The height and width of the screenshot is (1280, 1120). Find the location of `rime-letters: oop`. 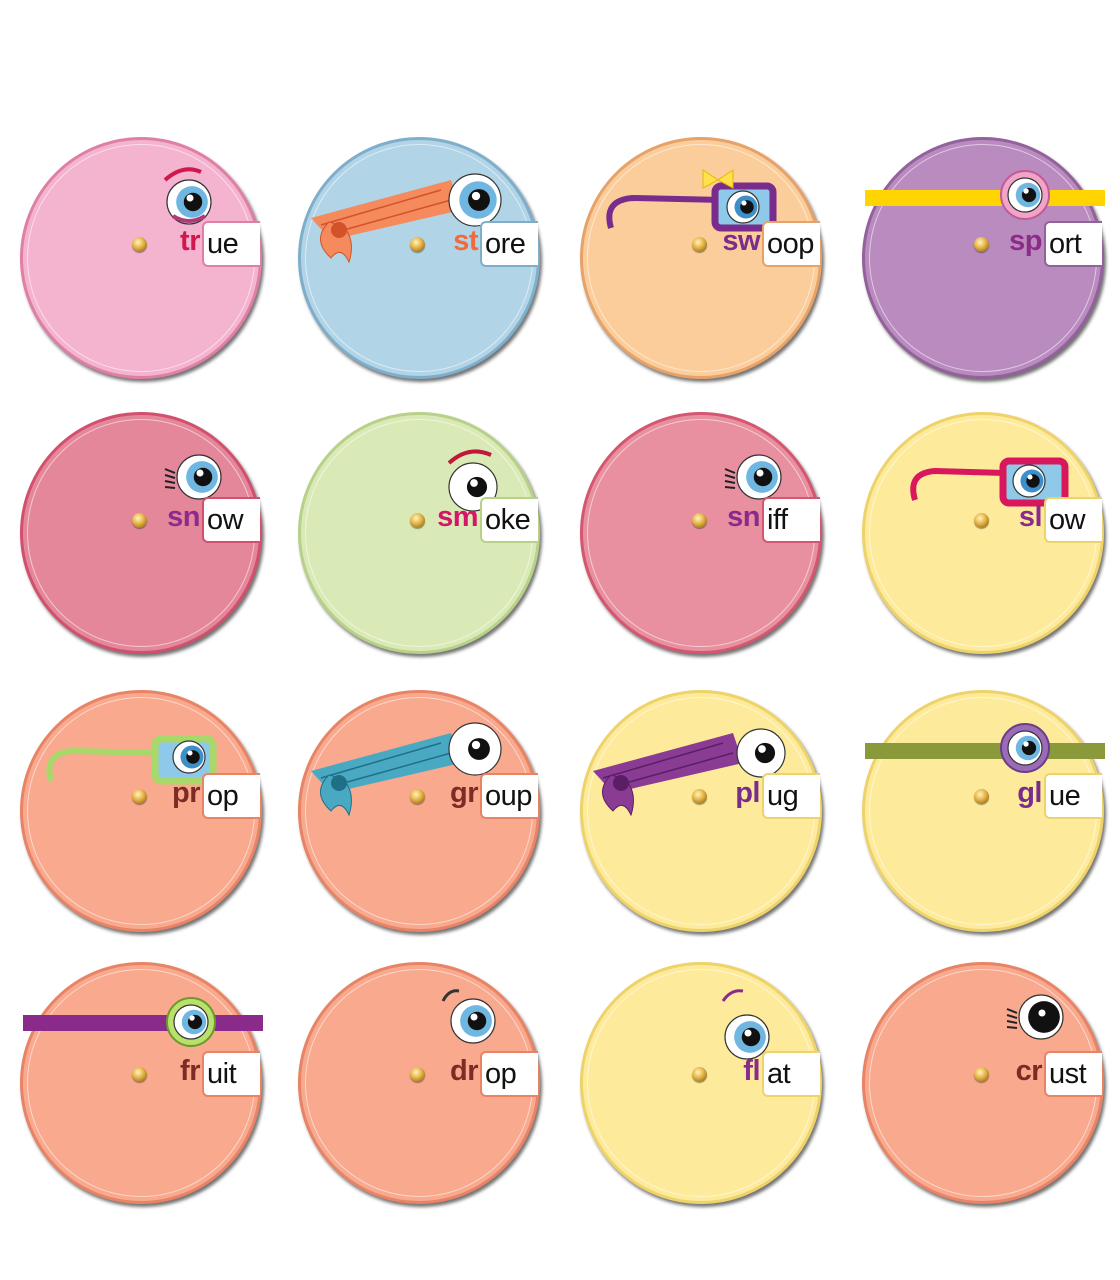

rime-letters: oop is located at coordinates (790, 243).